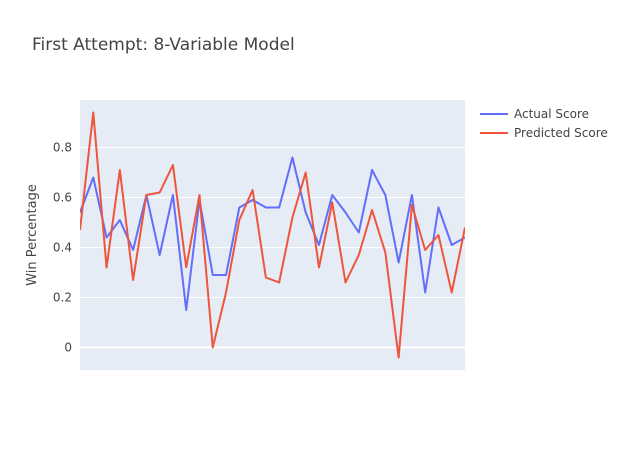 The image size is (626, 450). I want to click on y-tick-label: 0.4, so click(62, 248).